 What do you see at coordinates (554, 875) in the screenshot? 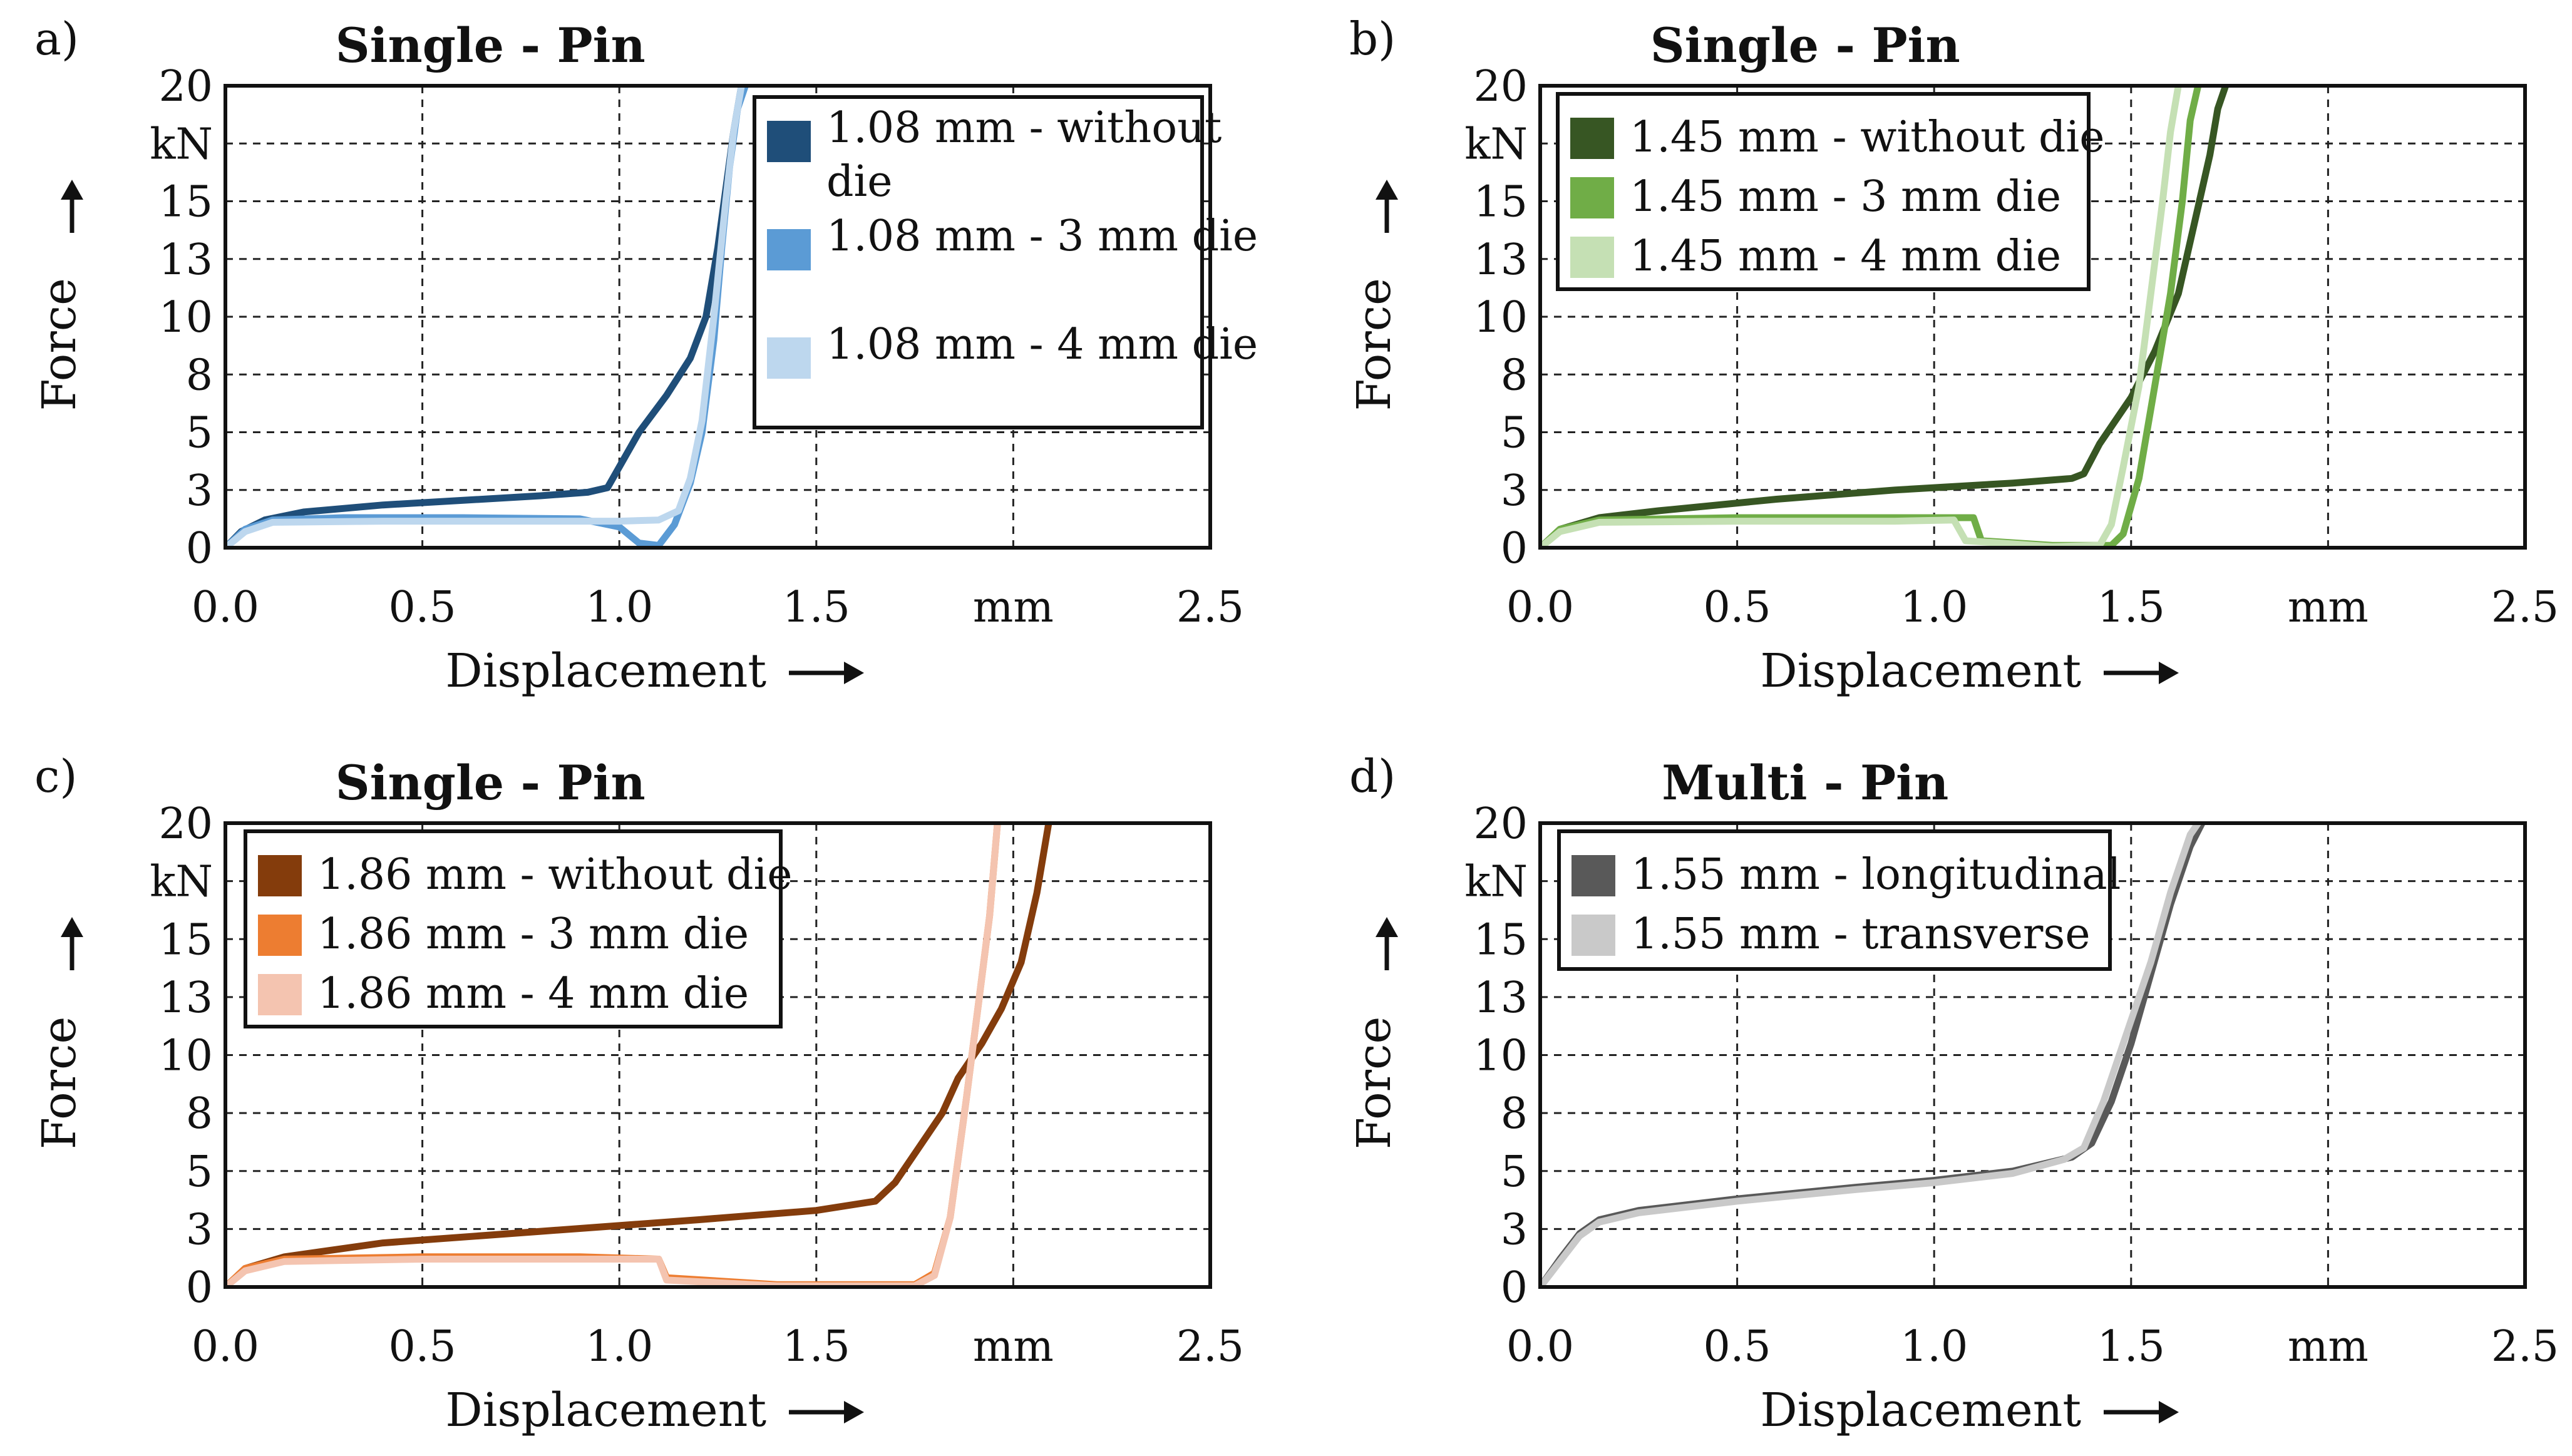
I see `legend-label-1: 1.86 mm - without die` at bounding box center [554, 875].